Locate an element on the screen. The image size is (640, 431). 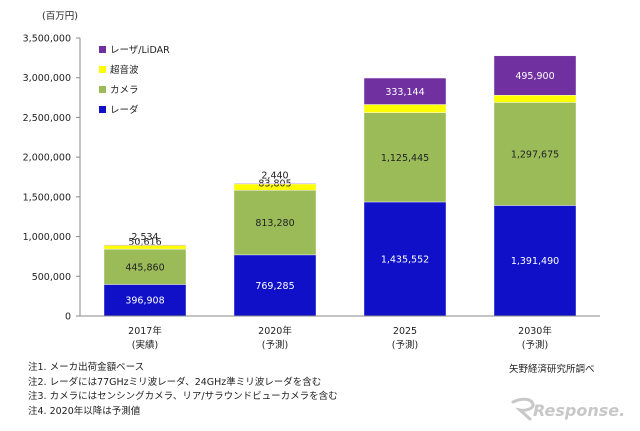
footnote-1: 注1. メーカ出荷金額ベース is located at coordinates (86, 367).